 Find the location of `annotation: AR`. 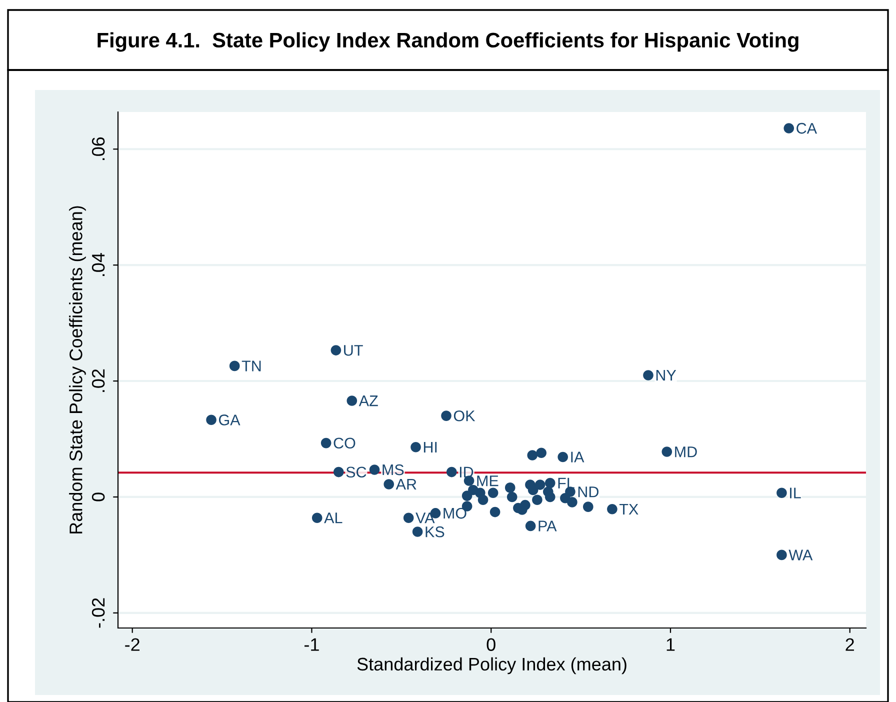

annotation: AR is located at coordinates (406, 484).